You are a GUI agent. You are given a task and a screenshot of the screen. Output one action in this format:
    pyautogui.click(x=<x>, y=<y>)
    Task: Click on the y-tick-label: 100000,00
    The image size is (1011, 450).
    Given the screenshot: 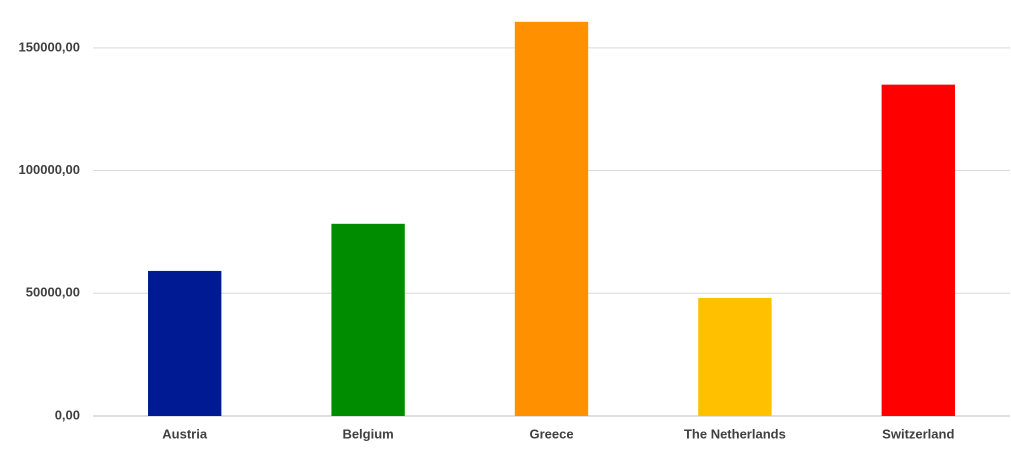 What is the action you would take?
    pyautogui.click(x=49, y=169)
    